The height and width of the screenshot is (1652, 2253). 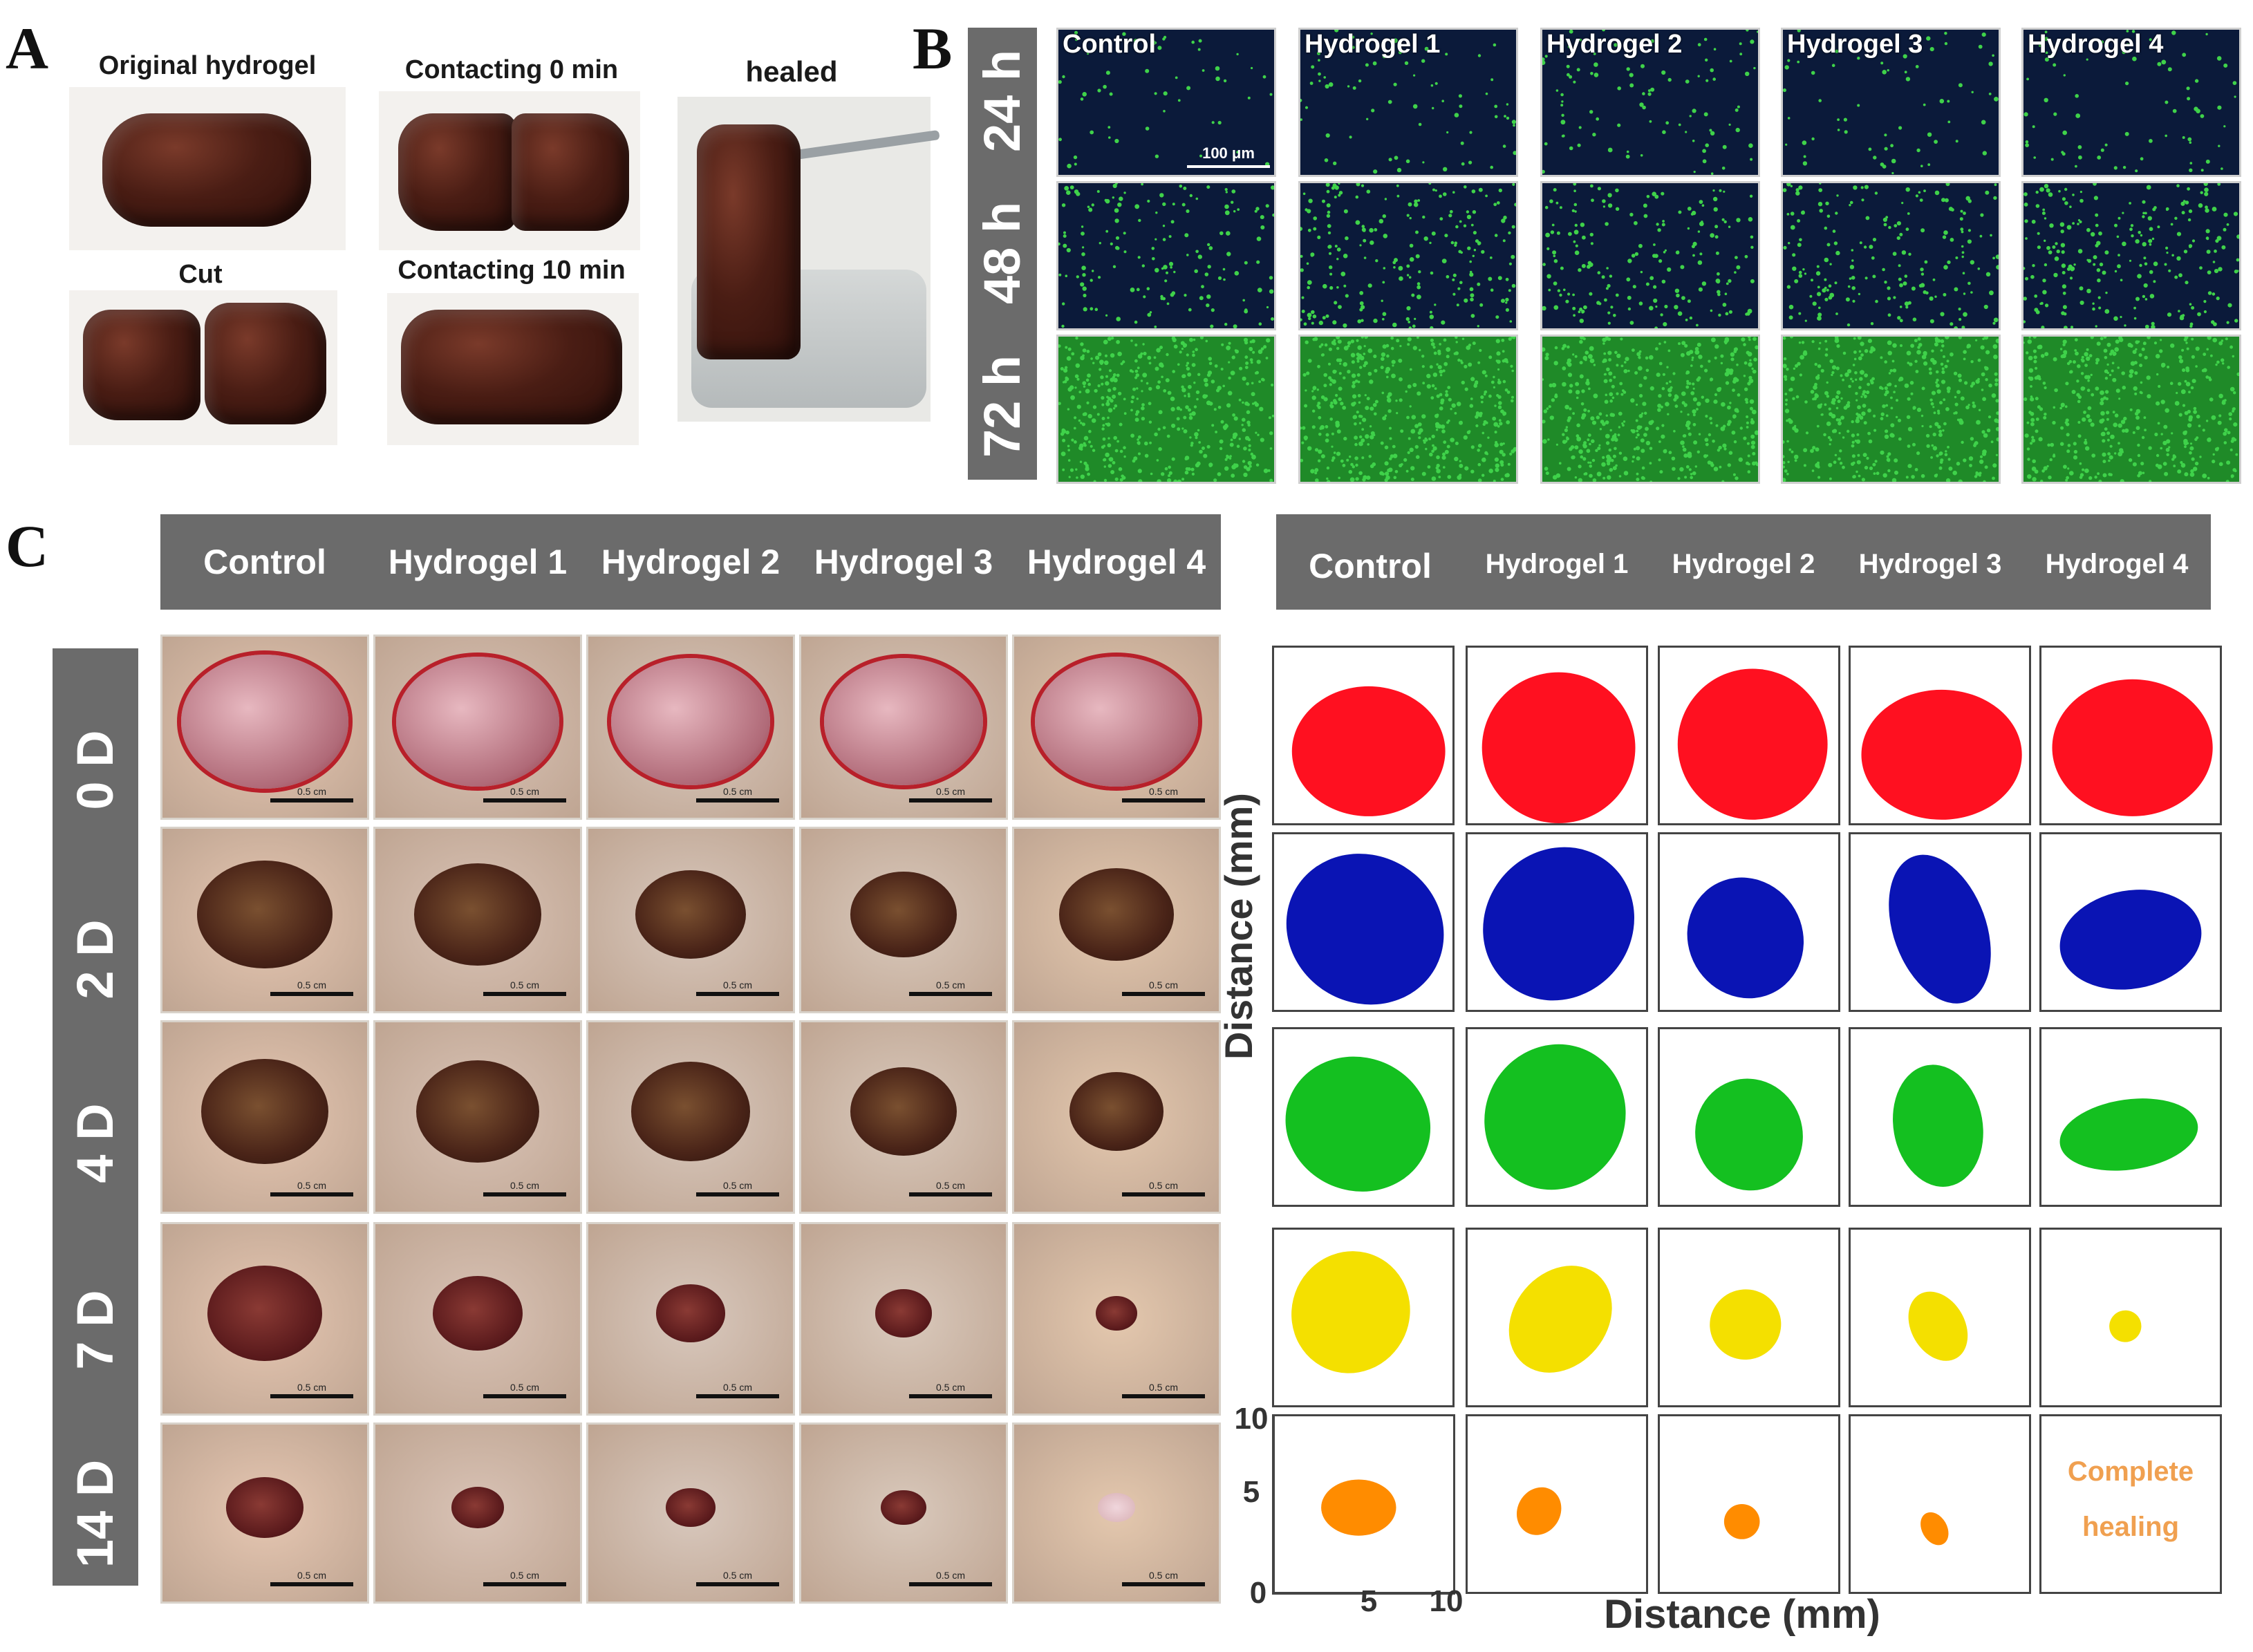 I want to click on scale-bar-label: 0.5 cm, so click(x=1163, y=792).